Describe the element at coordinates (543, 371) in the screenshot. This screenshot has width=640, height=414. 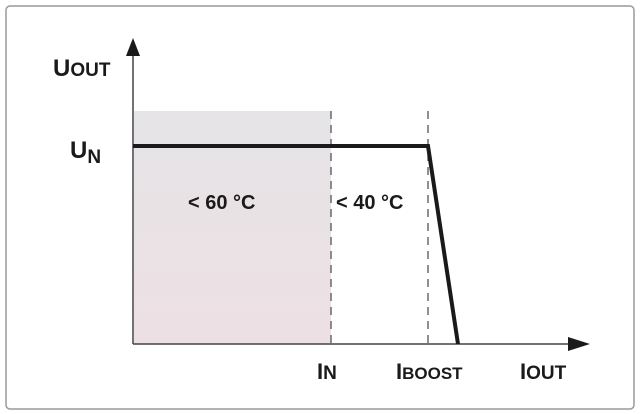
I see `x-axis-label: IOUT` at that location.